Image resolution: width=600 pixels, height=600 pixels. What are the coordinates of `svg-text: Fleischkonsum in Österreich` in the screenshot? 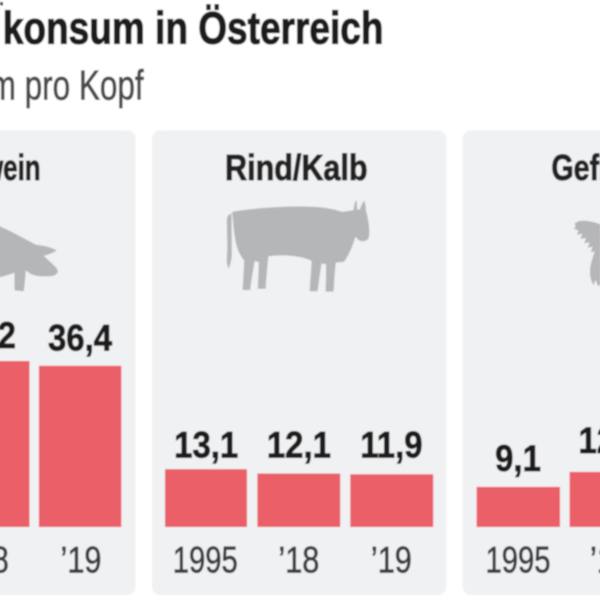 It's located at (191, 28).